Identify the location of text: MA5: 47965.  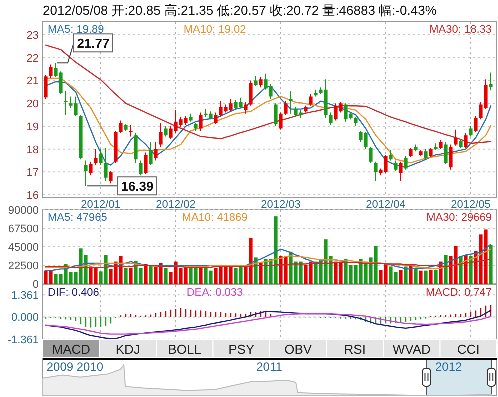
(78, 218).